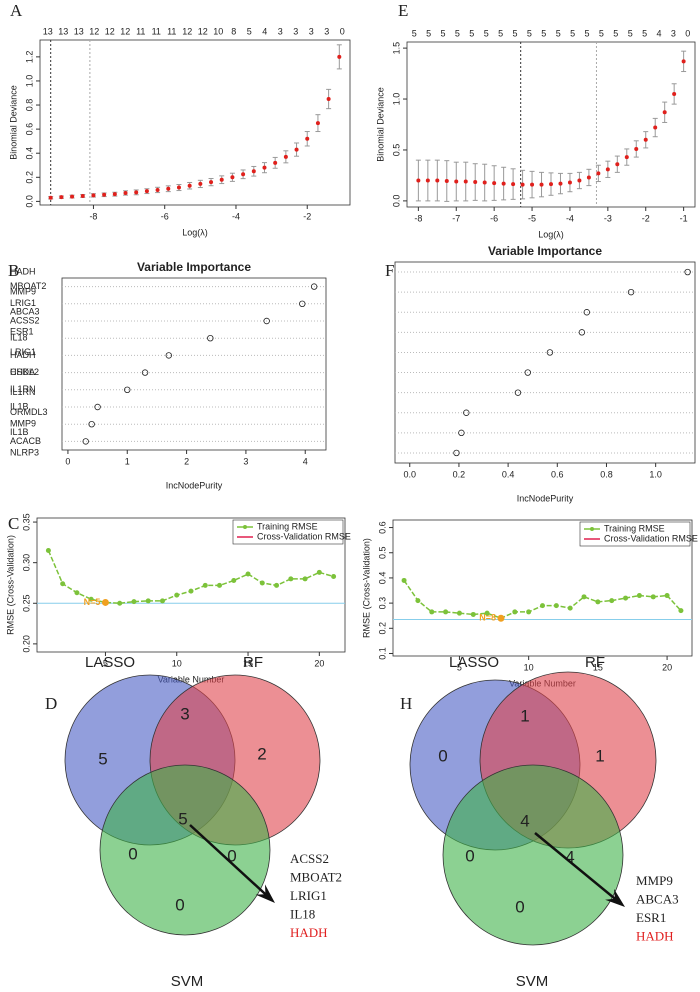 Image resolution: width=700 pixels, height=992 pixels. Describe the element at coordinates (396, 99) in the screenshot. I see `y-tick-label: 1.0` at that location.